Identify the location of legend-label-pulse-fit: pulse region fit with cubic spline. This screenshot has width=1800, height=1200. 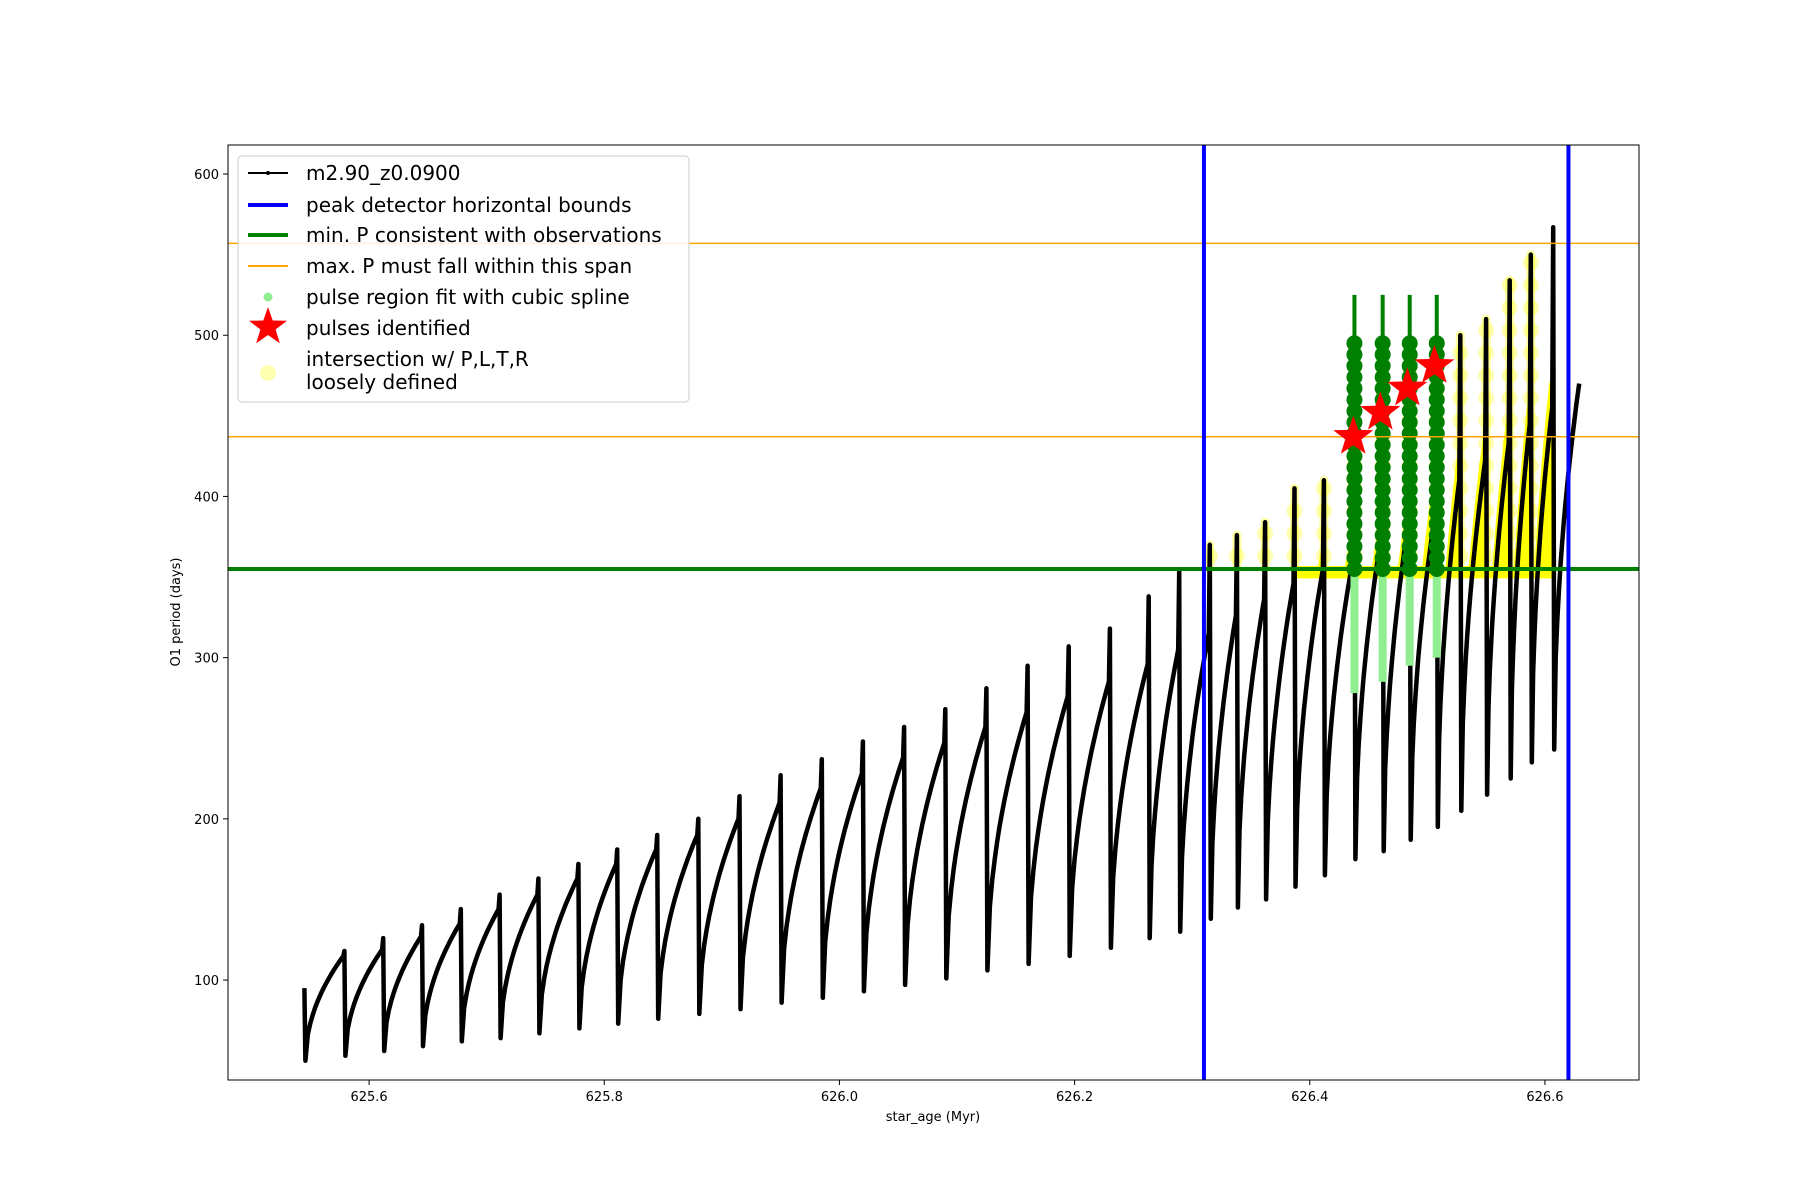
(468, 297).